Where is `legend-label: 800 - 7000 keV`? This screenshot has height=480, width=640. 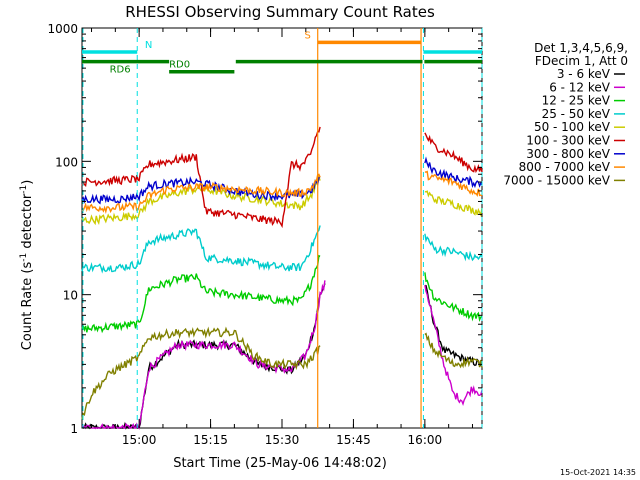 legend-label: 800 - 7000 keV is located at coordinates (565, 167).